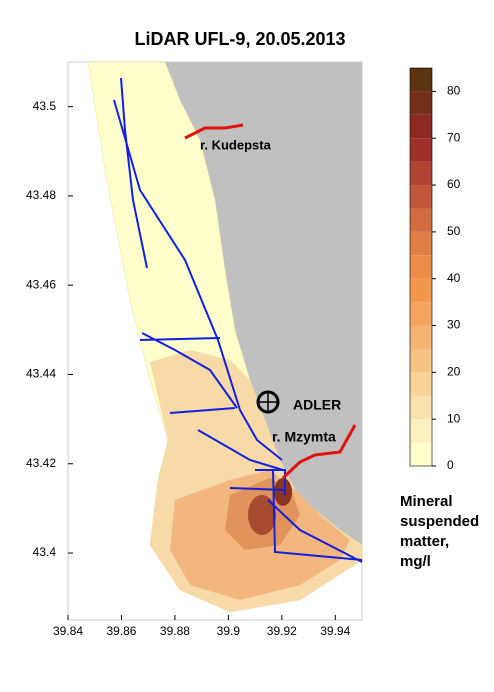 The width and height of the screenshot is (494, 692). I want to click on colorbar-label: mg/l, so click(415, 561).